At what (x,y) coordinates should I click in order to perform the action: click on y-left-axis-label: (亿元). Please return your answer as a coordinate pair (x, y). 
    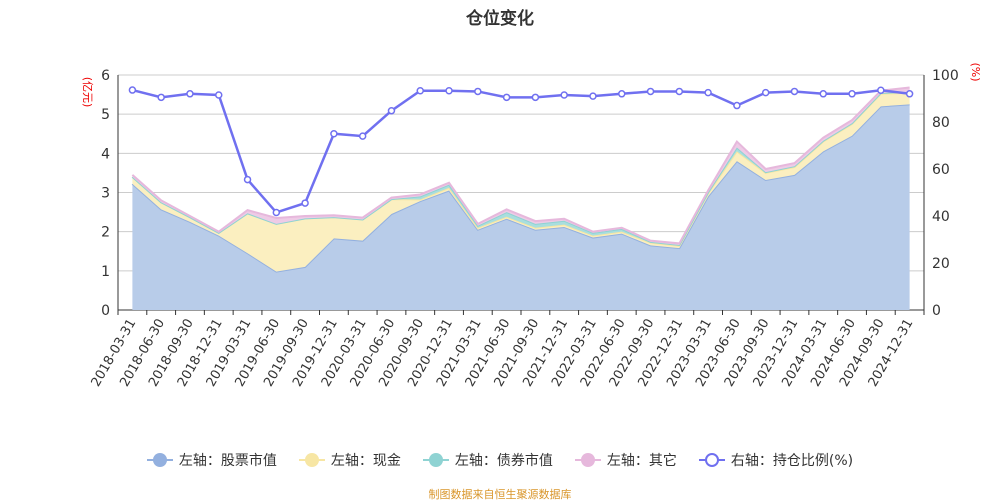
    Looking at the image, I should click on (87, 92).